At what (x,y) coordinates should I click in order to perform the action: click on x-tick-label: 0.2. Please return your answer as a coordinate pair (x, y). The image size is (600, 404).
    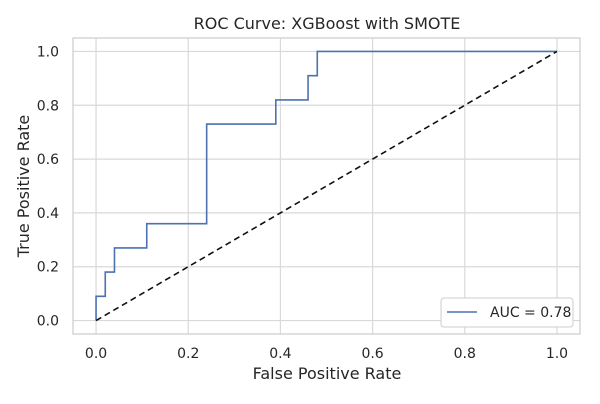
    Looking at the image, I should click on (188, 354).